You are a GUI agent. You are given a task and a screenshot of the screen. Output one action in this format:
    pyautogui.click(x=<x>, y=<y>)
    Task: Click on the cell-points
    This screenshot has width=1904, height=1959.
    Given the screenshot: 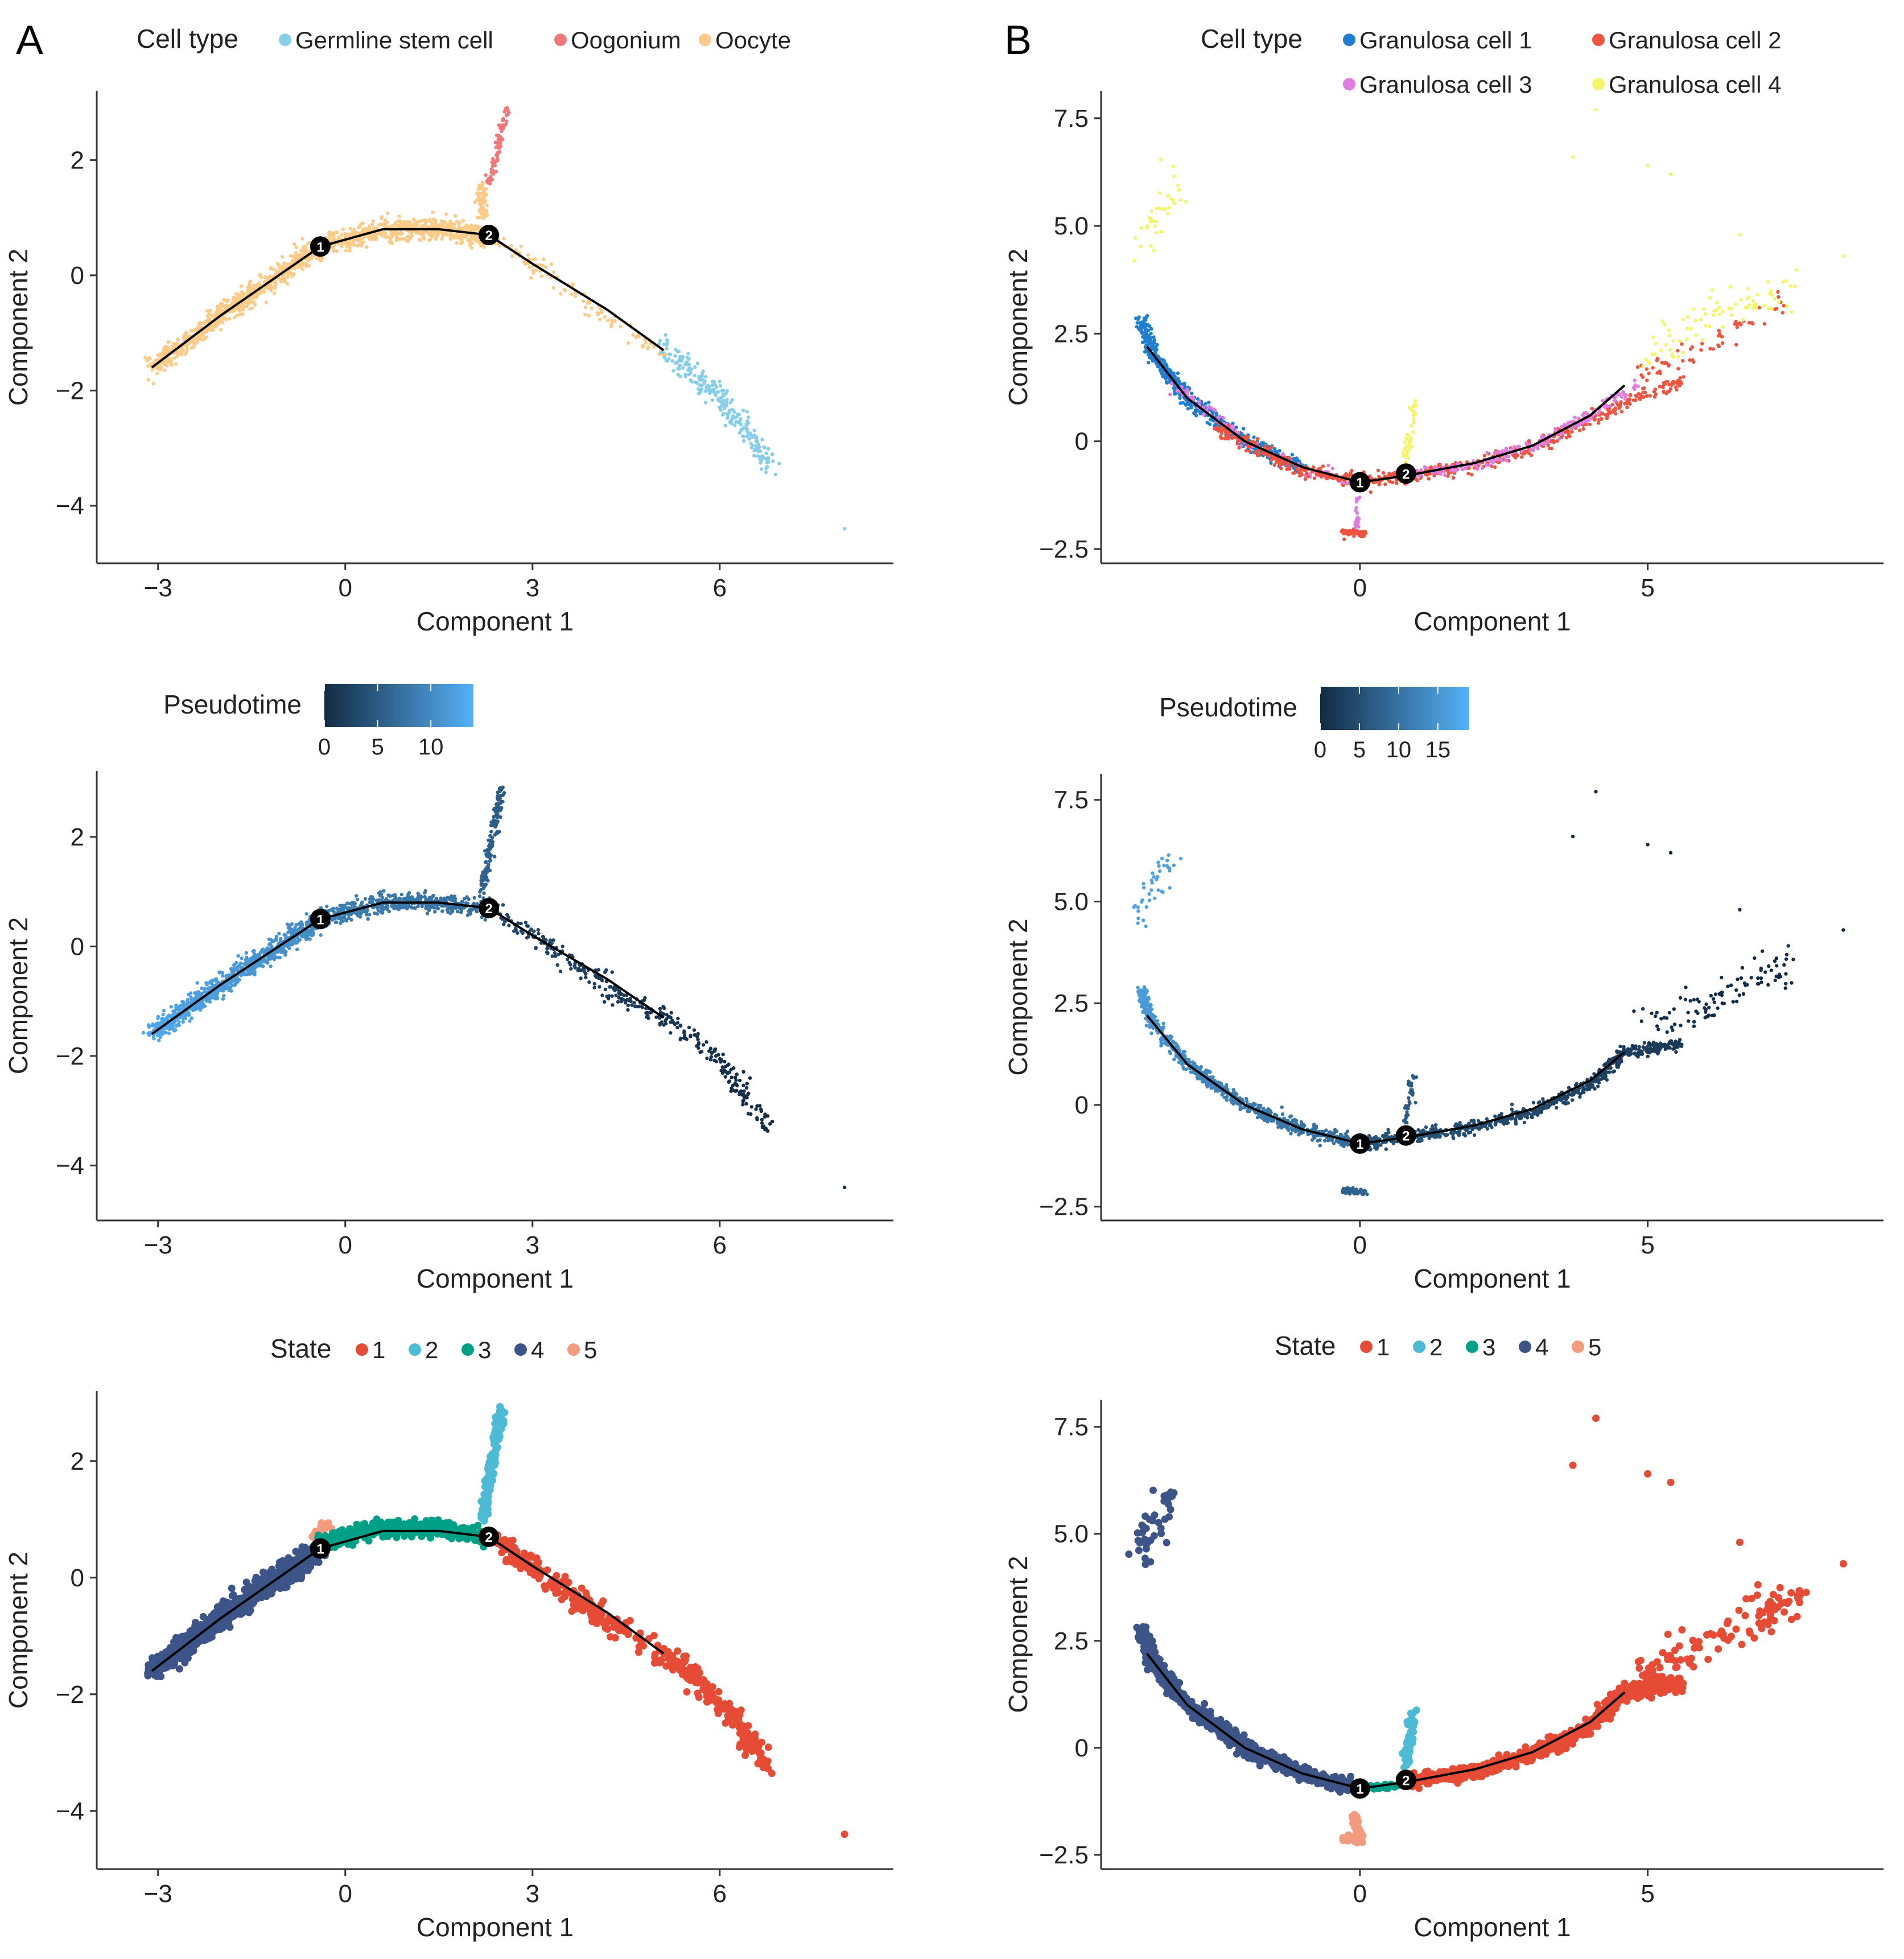 What is the action you would take?
    pyautogui.click(x=496, y=1620)
    